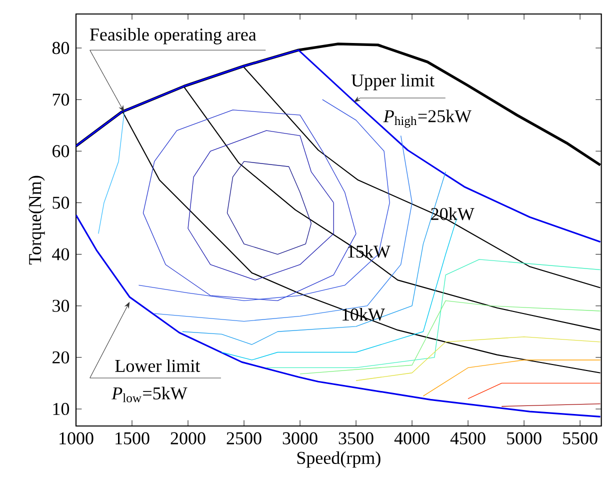  Describe the element at coordinates (173, 36) in the screenshot. I see `annotation: Feasible operating area` at that location.